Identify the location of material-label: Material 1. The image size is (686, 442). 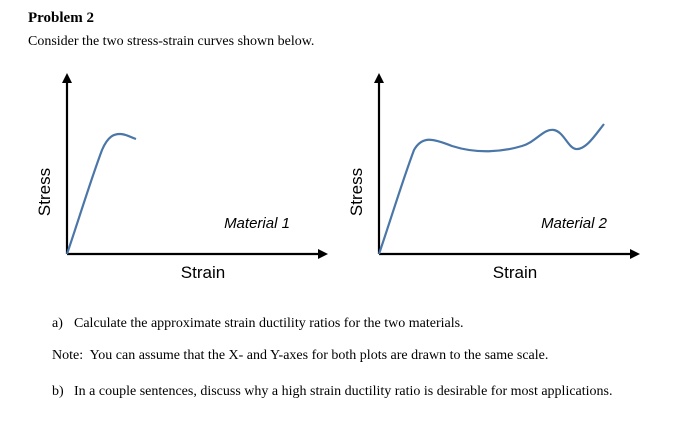
(257, 223).